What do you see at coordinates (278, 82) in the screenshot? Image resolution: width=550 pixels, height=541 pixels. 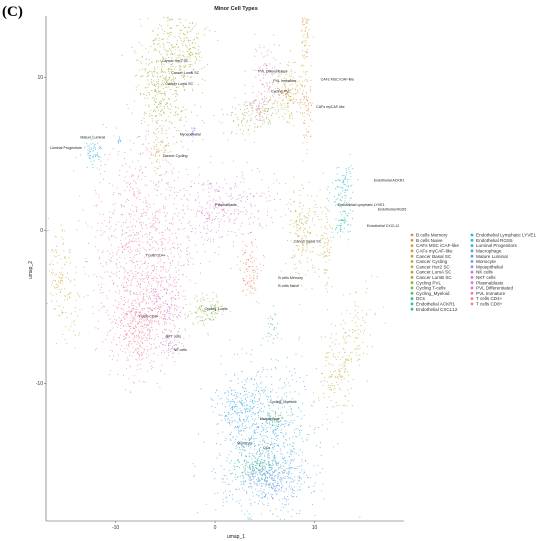 I see `point-cafs-msc-icaf-like` at bounding box center [278, 82].